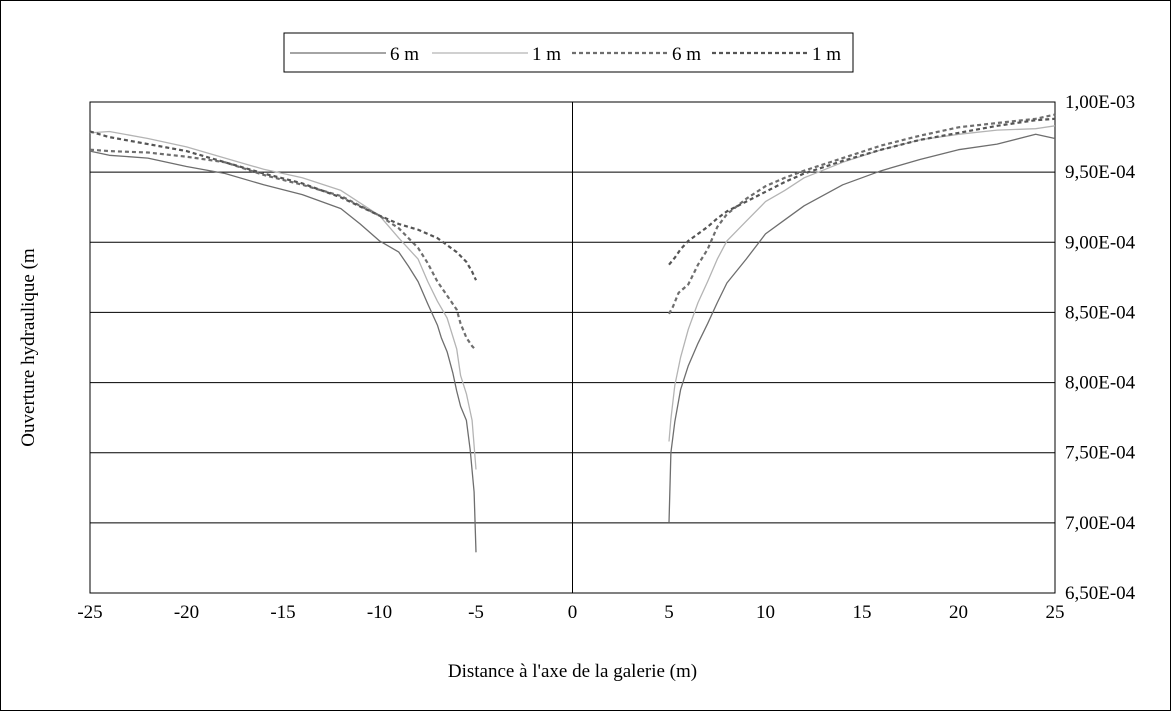 This screenshot has width=1171, height=711. I want to click on x-tick-label: -20, so click(186, 612).